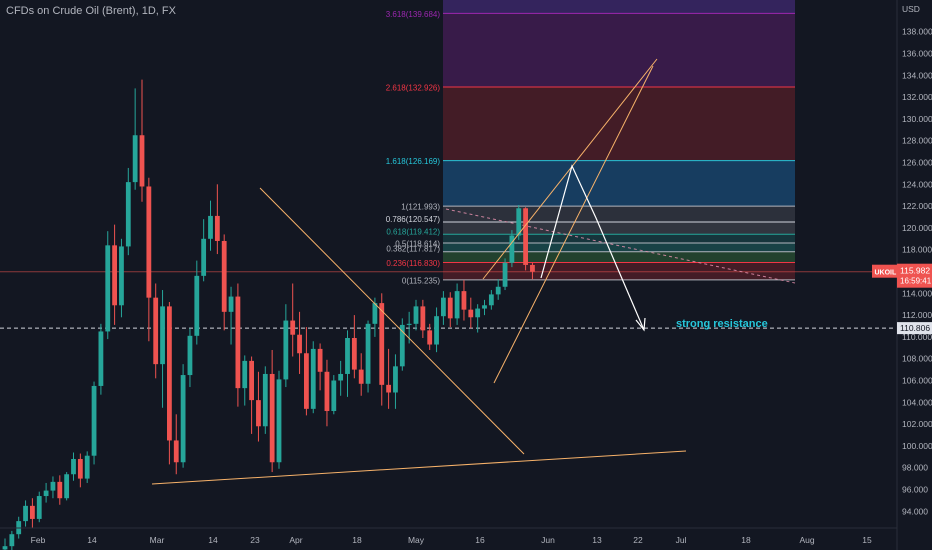 Image resolution: width=932 pixels, height=550 pixels. What do you see at coordinates (38, 540) in the screenshot?
I see `time-axis-label: Feb` at bounding box center [38, 540].